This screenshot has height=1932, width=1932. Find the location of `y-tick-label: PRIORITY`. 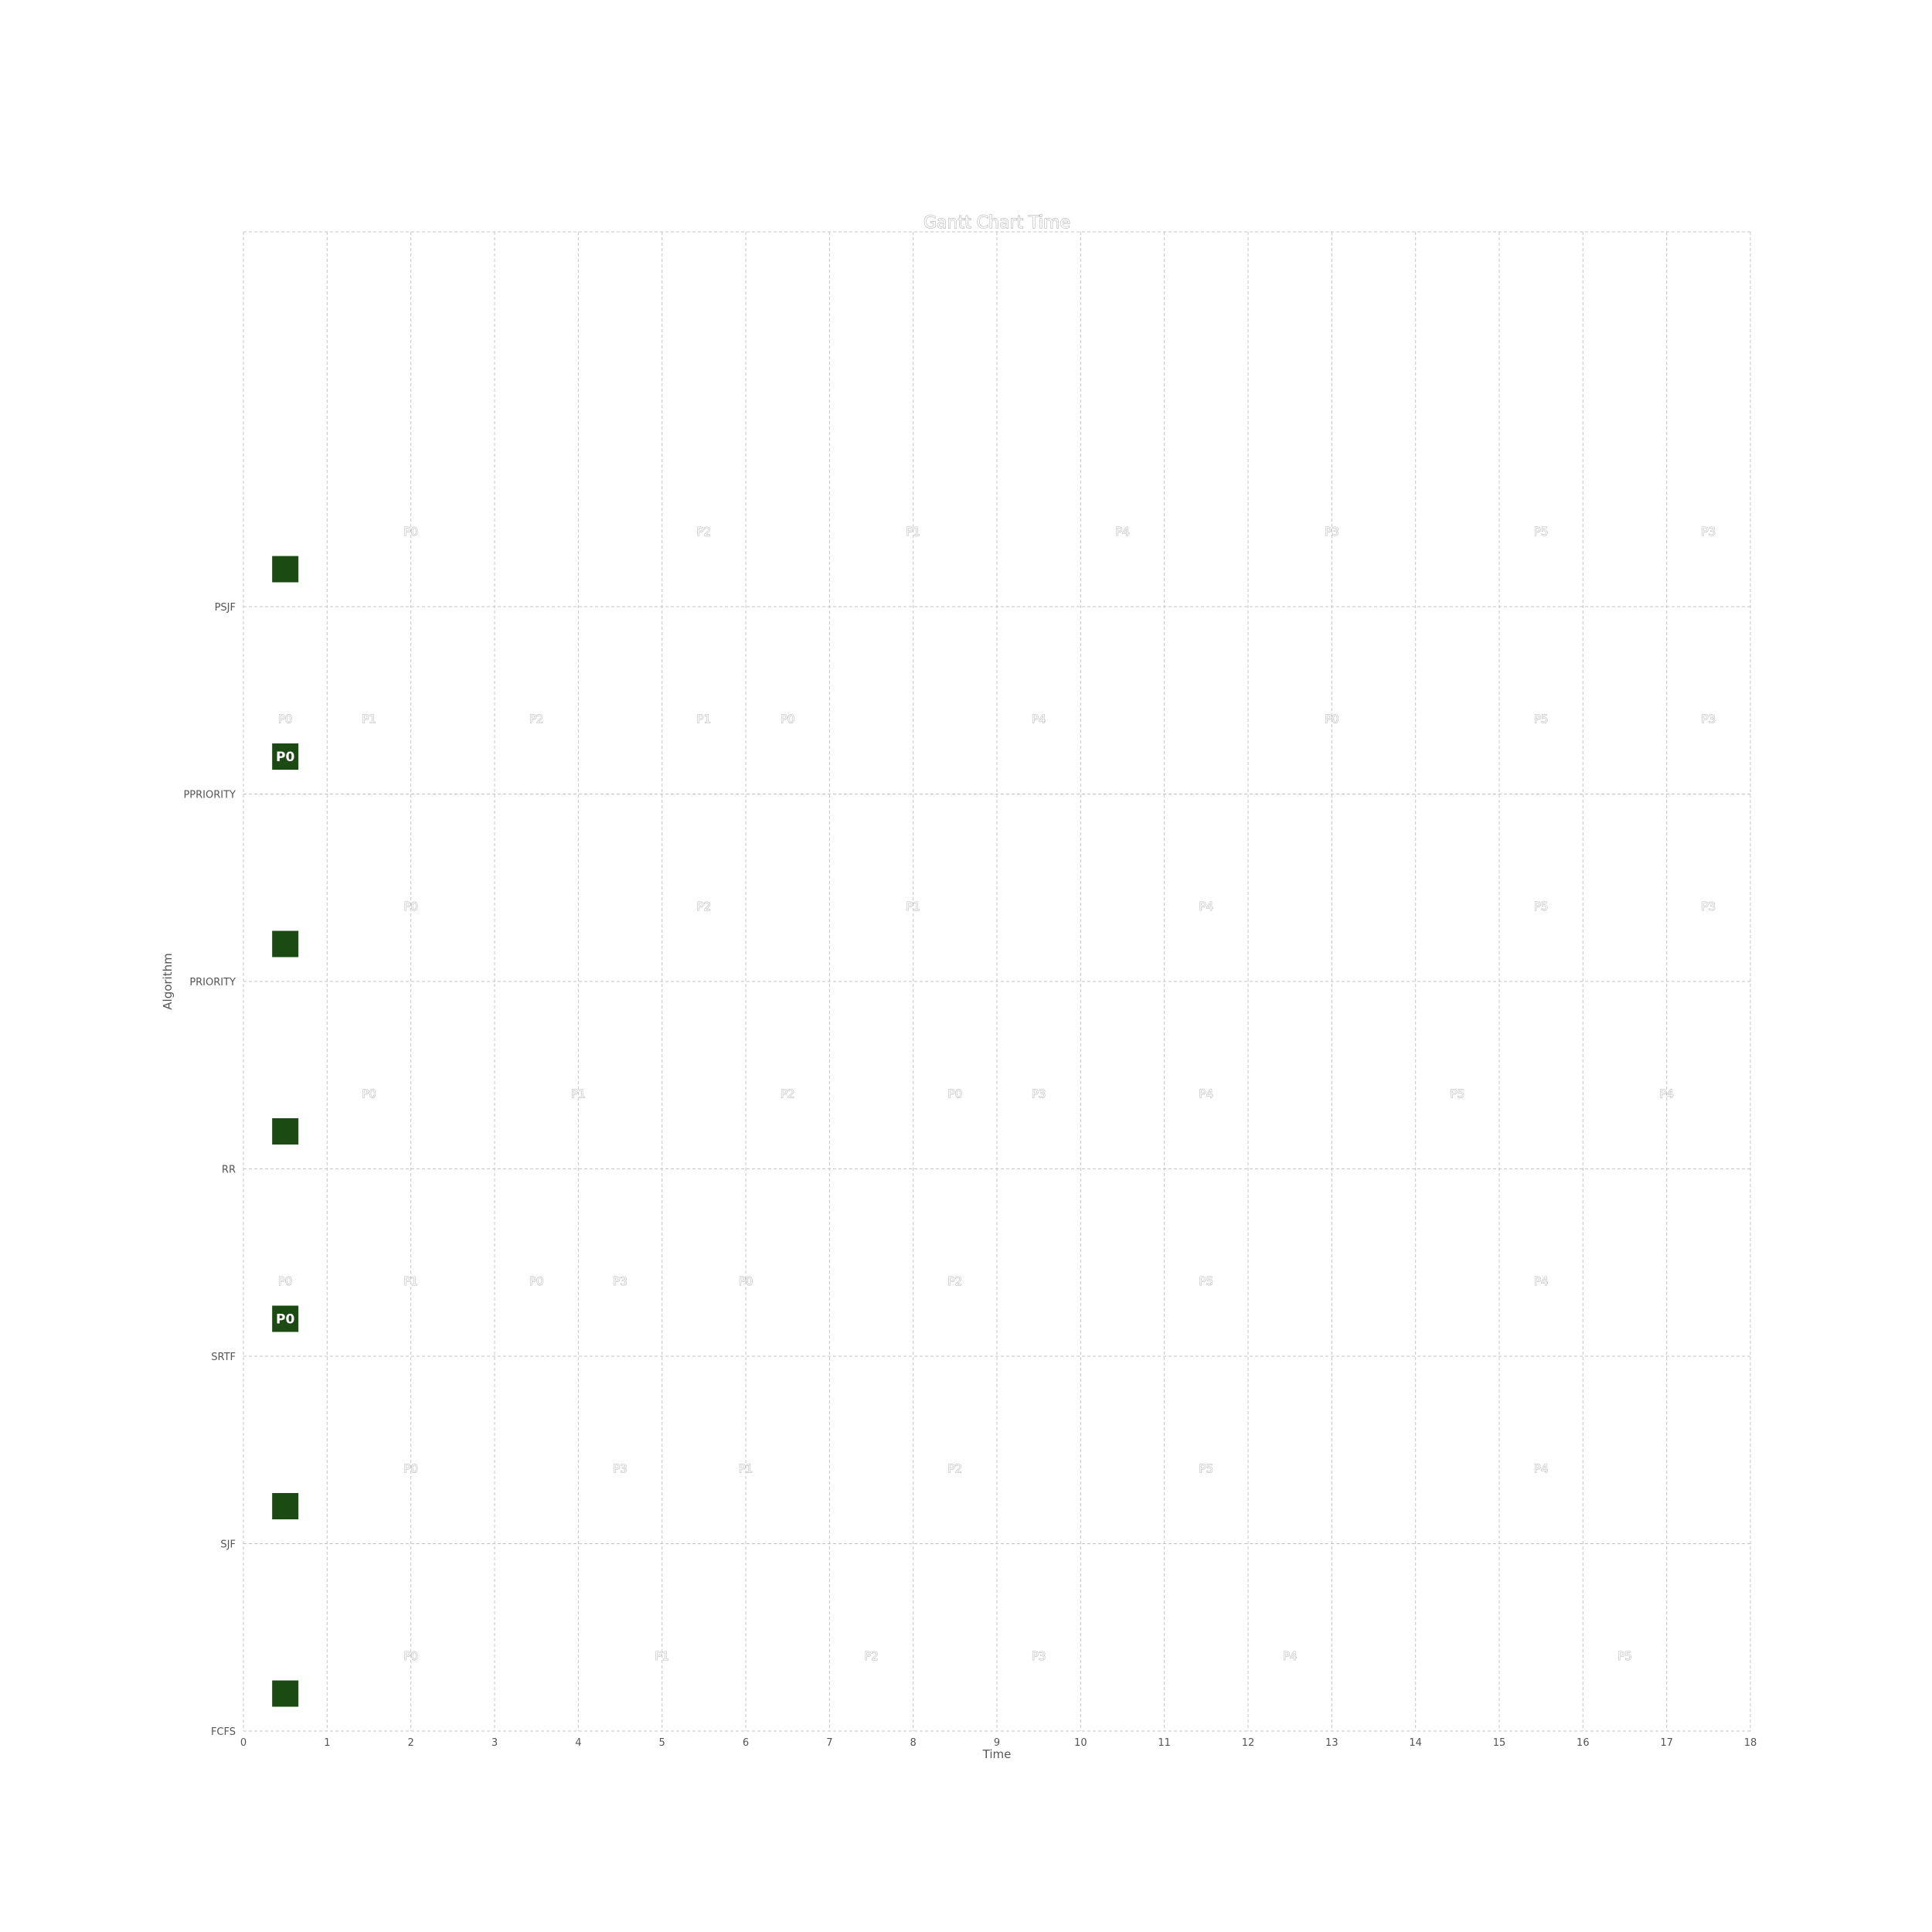

y-tick-label: PRIORITY is located at coordinates (212, 983).